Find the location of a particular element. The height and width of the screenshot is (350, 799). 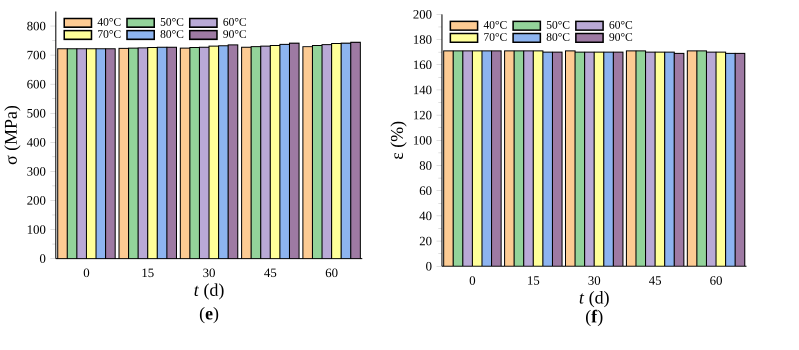

y-tick-label: 80 is located at coordinates (426, 165).